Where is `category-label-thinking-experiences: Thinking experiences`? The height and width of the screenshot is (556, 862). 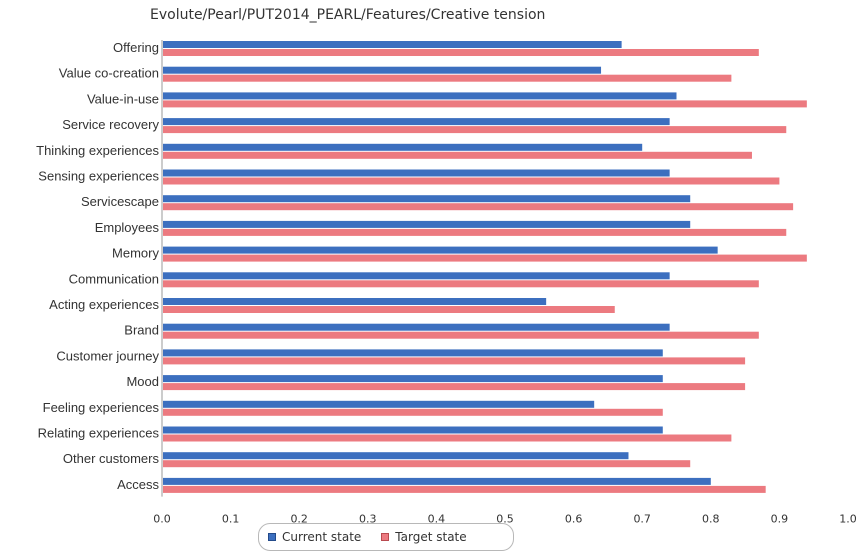
category-label-thinking-experiences: Thinking experiences is located at coordinates (97, 150).